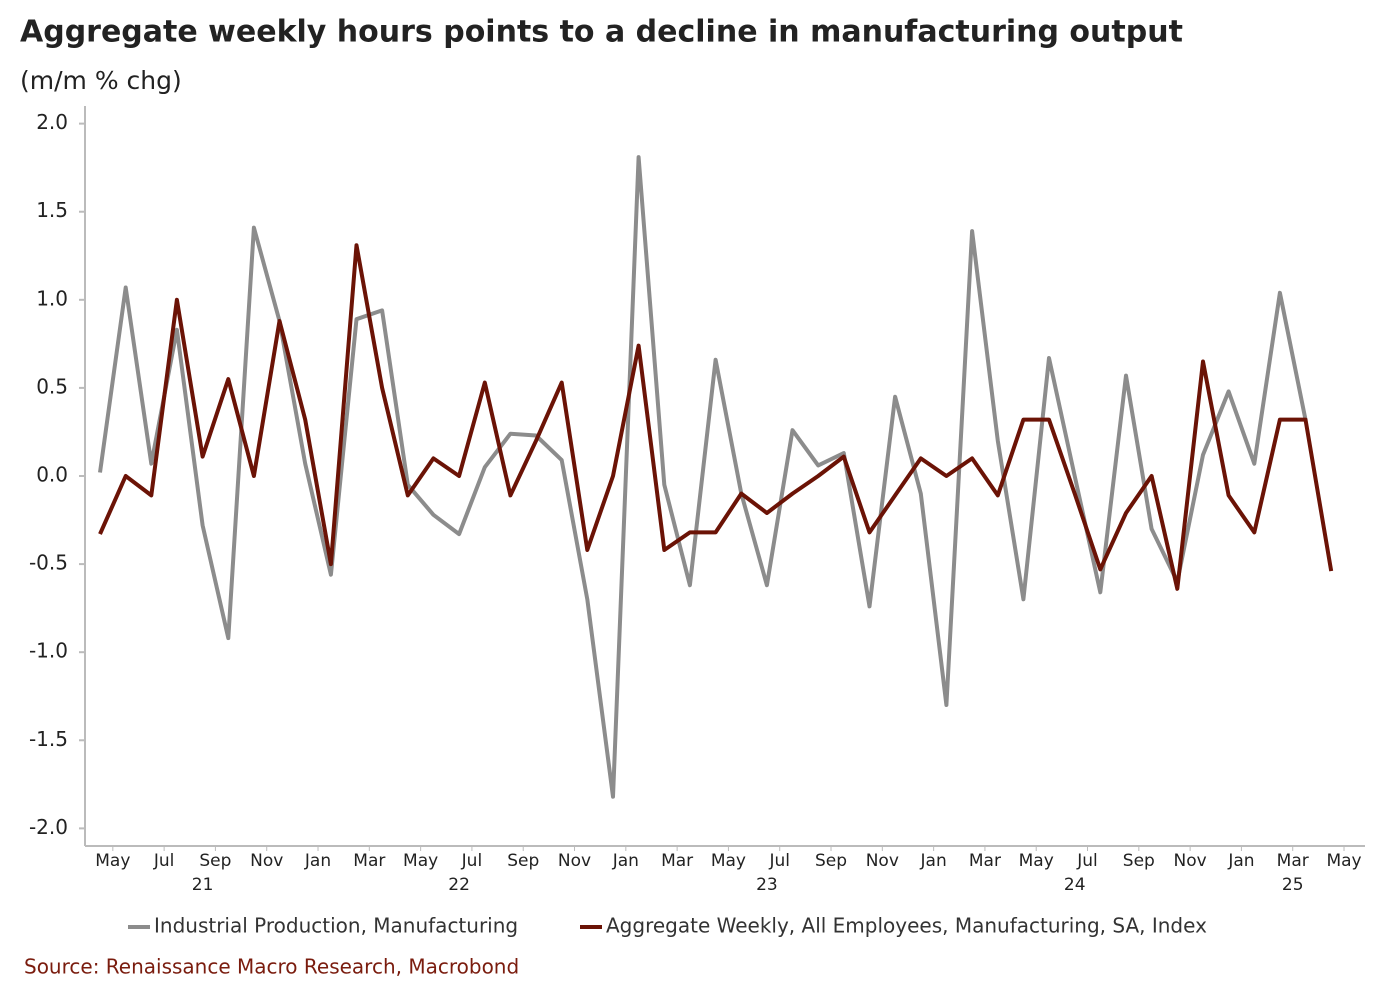  I want to click on year-label: 21, so click(203, 885).